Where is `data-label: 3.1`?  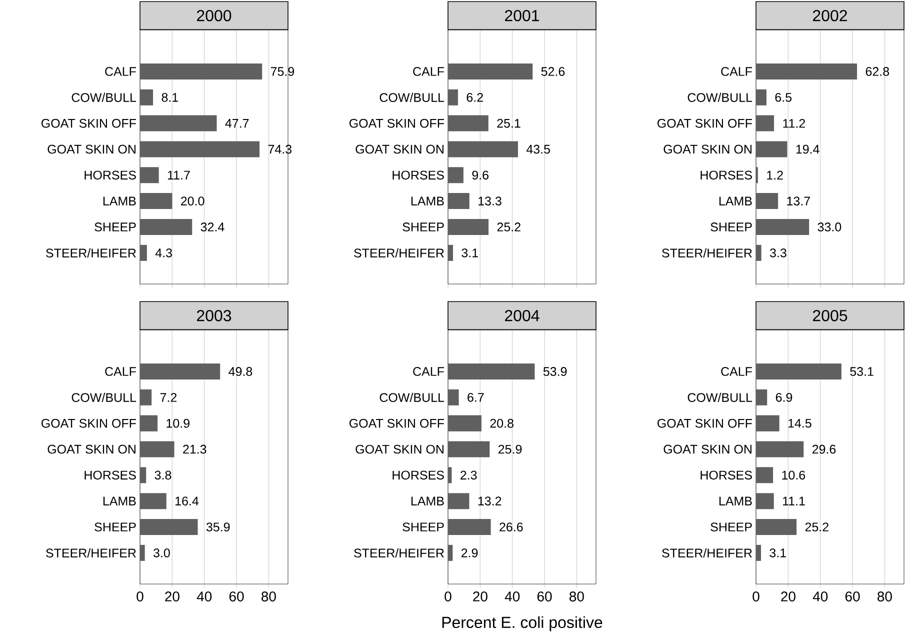 data-label: 3.1 is located at coordinates (778, 553).